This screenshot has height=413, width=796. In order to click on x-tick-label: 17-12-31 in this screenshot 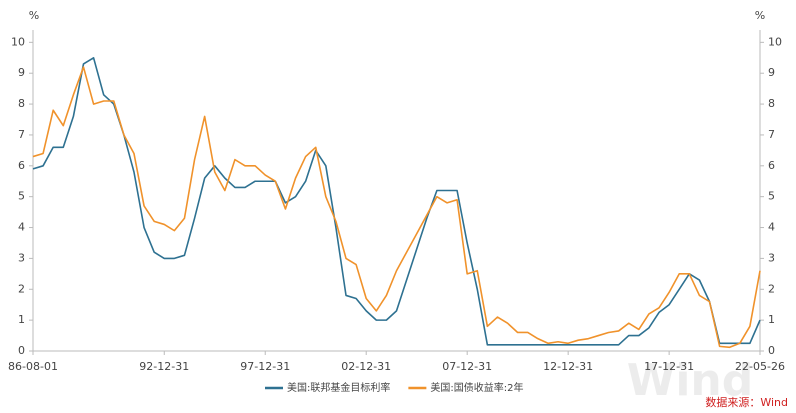, I will do `click(669, 366)`.